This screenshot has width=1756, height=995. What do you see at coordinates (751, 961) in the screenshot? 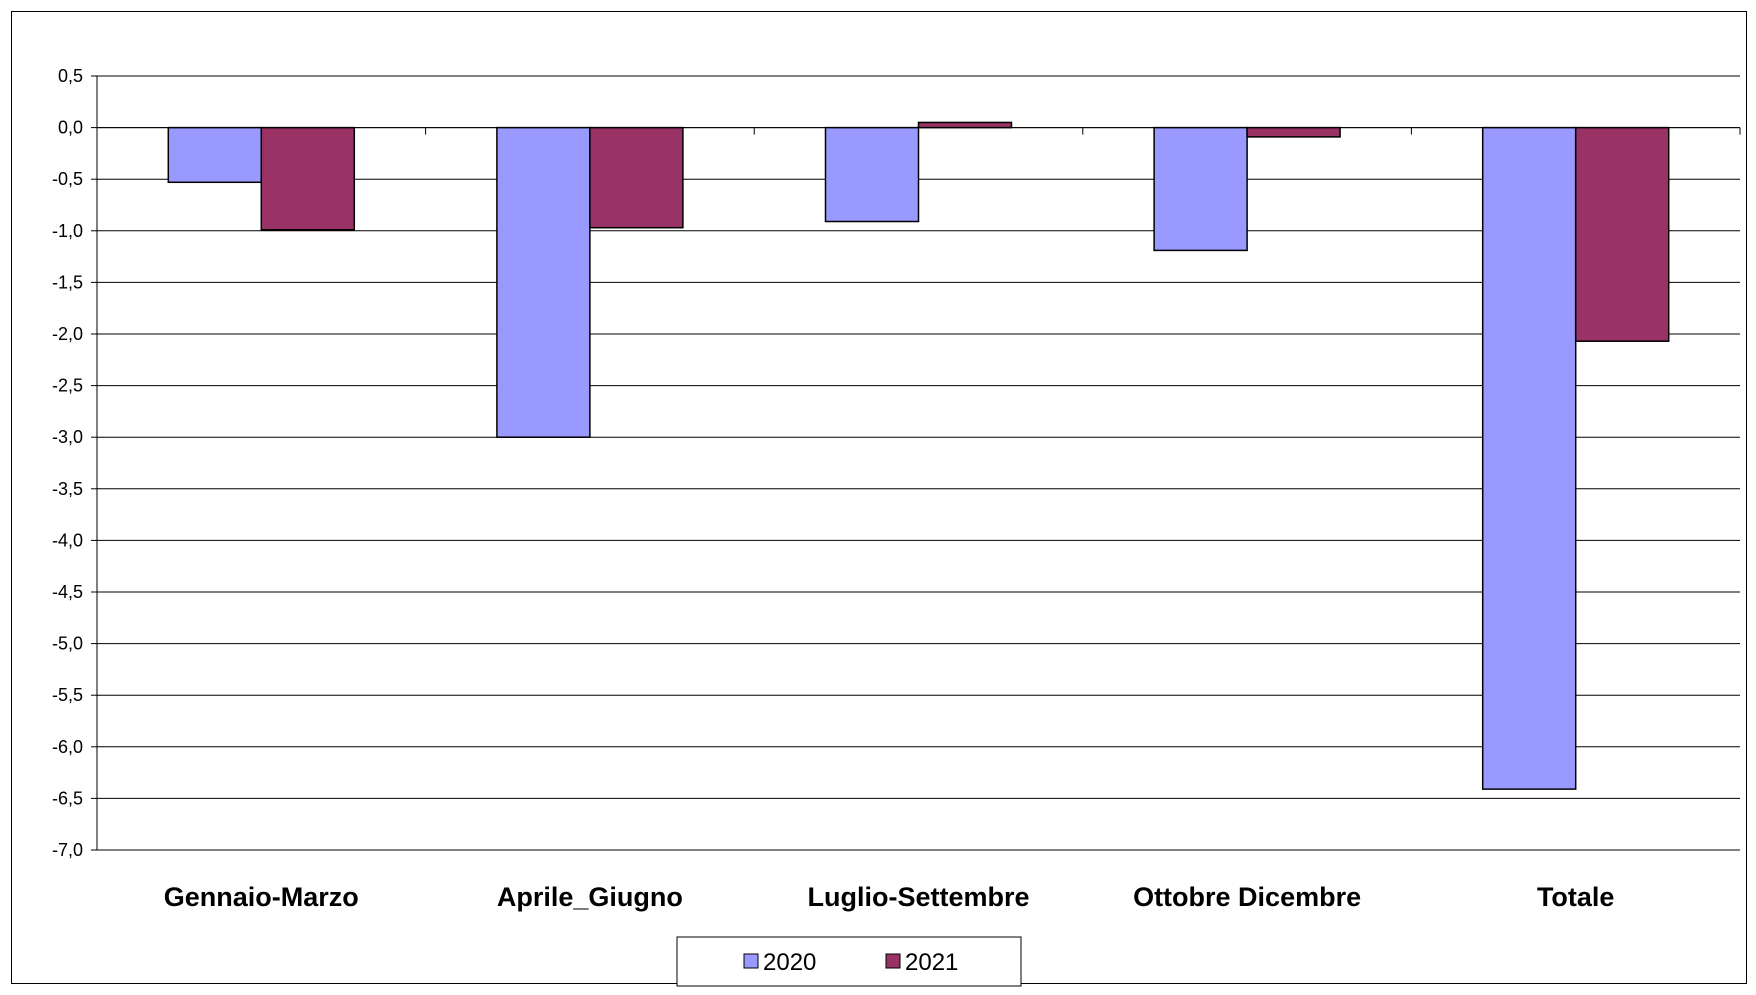
I see `legend-swatch-2020` at bounding box center [751, 961].